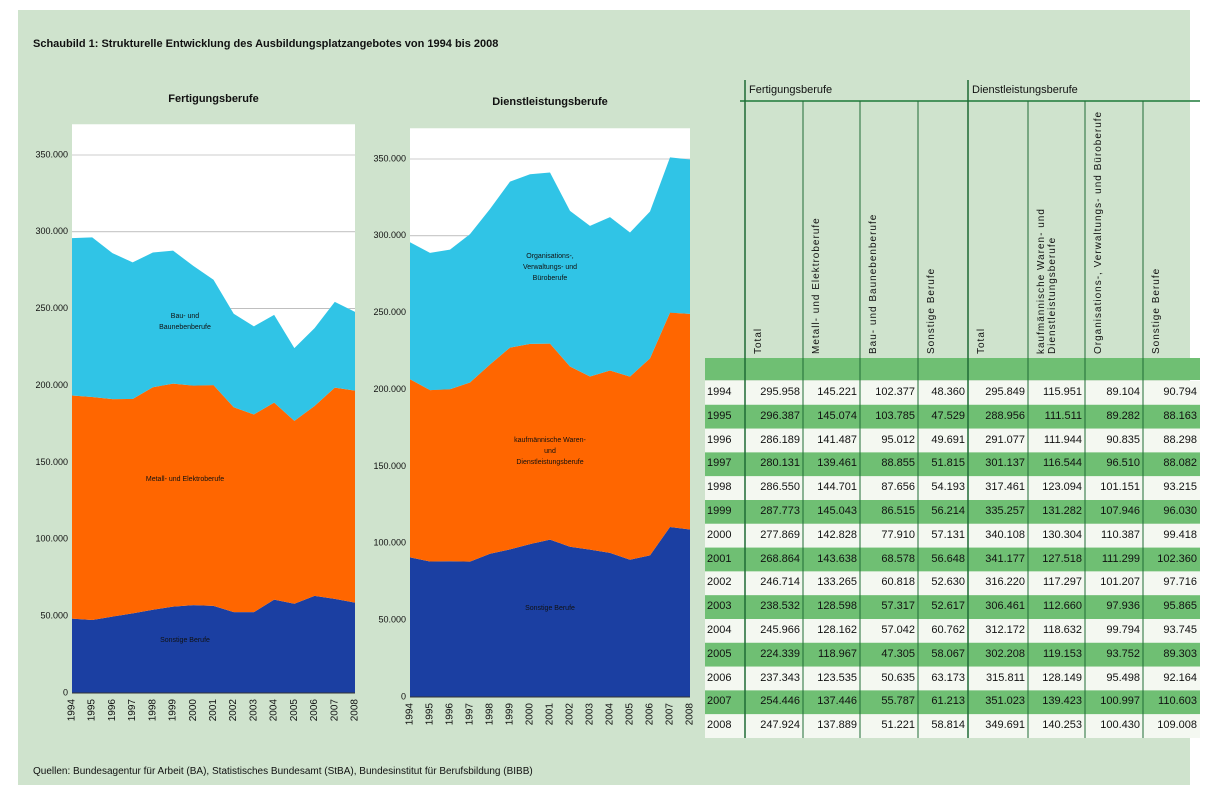 Image resolution: width=1209 pixels, height=794 pixels. I want to click on table-cell: 145.221, so click(837, 392).